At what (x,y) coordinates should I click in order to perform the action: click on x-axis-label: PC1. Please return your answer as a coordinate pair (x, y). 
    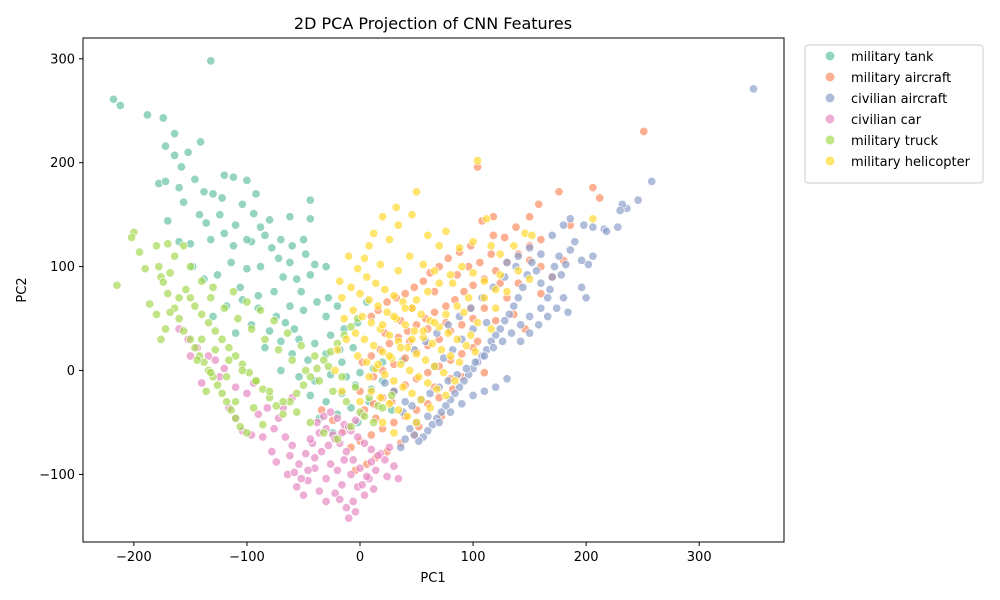
    Looking at the image, I should click on (432, 578).